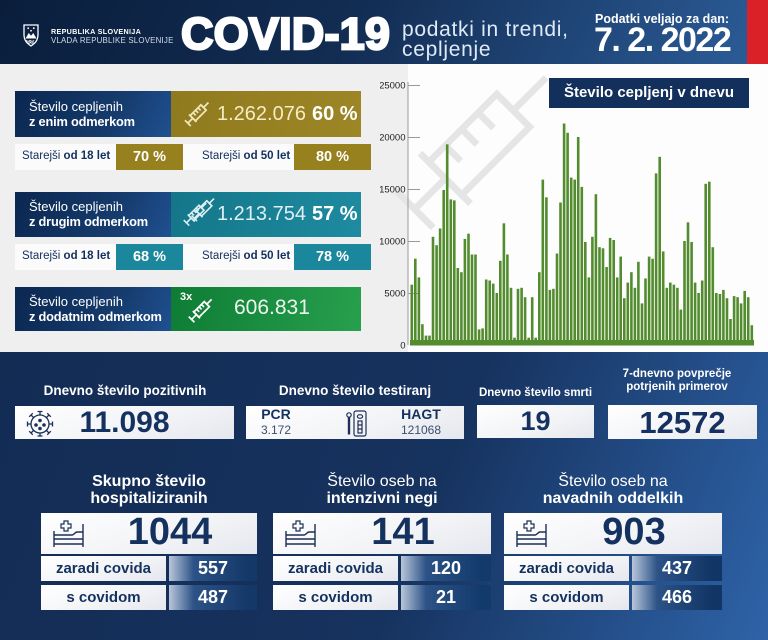 The height and width of the screenshot is (640, 768). I want to click on svg-text: 5000, so click(394, 294).